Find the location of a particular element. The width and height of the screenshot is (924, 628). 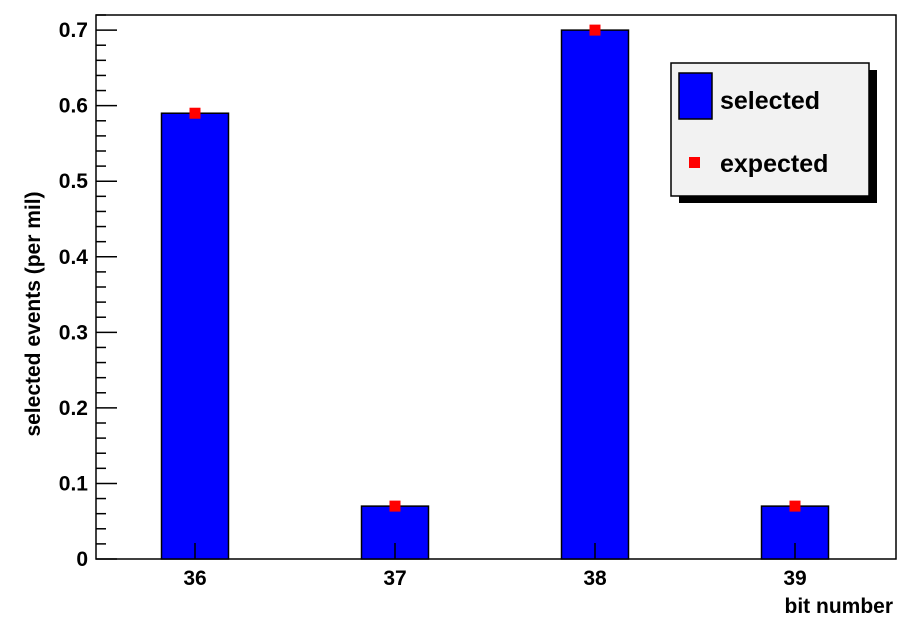

y-tick-label: 0.3 is located at coordinates (73, 332).